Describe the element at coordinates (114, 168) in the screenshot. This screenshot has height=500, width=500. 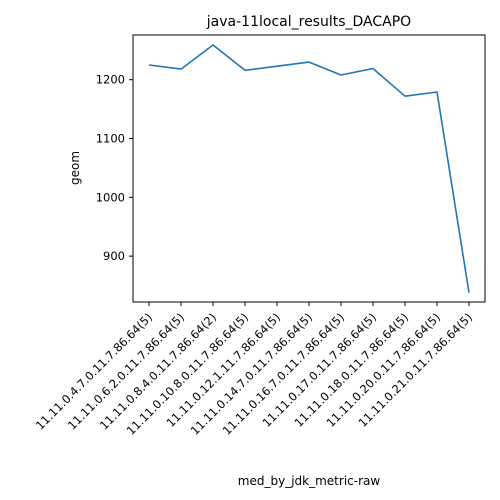
I see `y-axis-ticks: 900 1000 1100 1200` at that location.